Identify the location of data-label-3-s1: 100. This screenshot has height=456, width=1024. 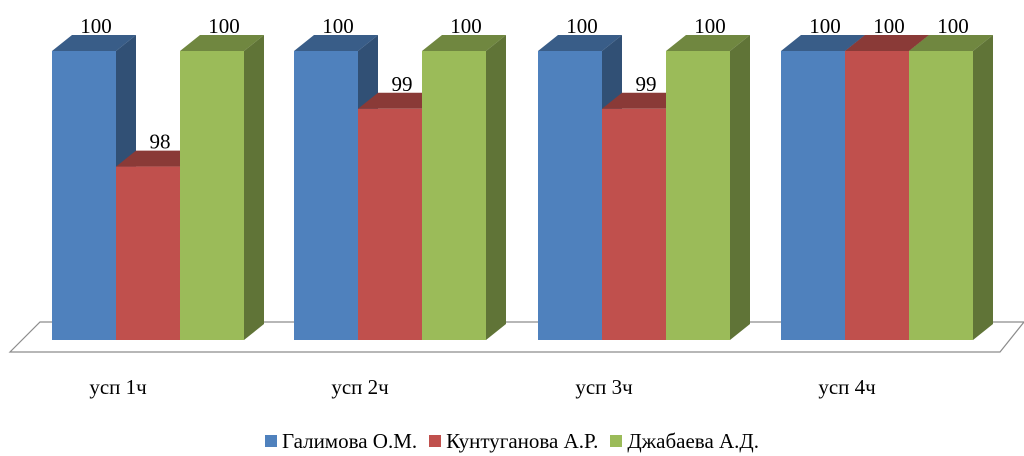
(582, 26).